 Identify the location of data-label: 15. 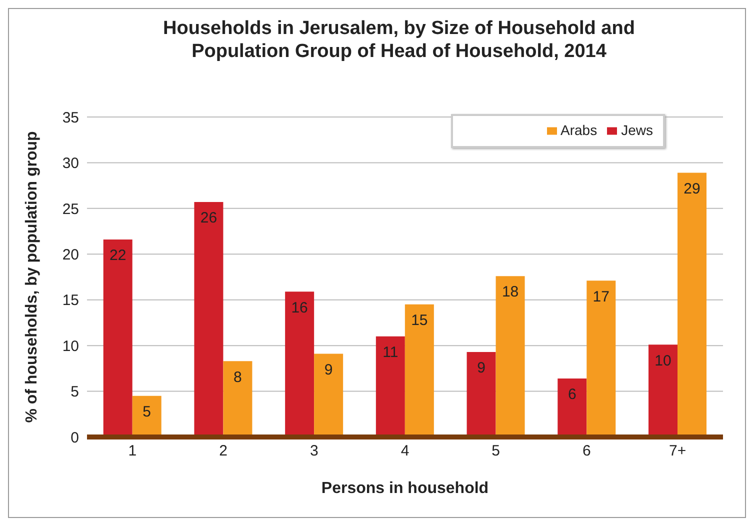
(419, 321).